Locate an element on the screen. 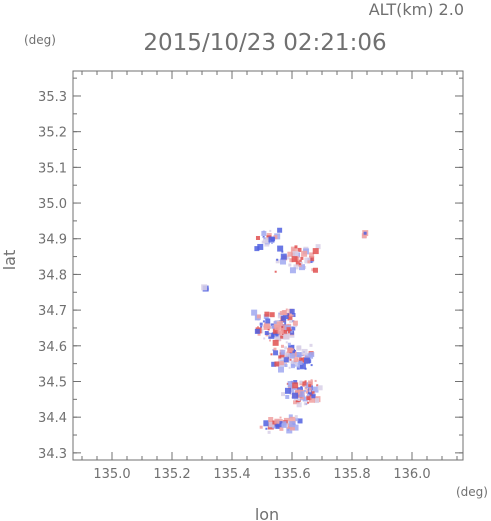 The image size is (491, 521). x-unit-label: (deg) is located at coordinates (472, 492).